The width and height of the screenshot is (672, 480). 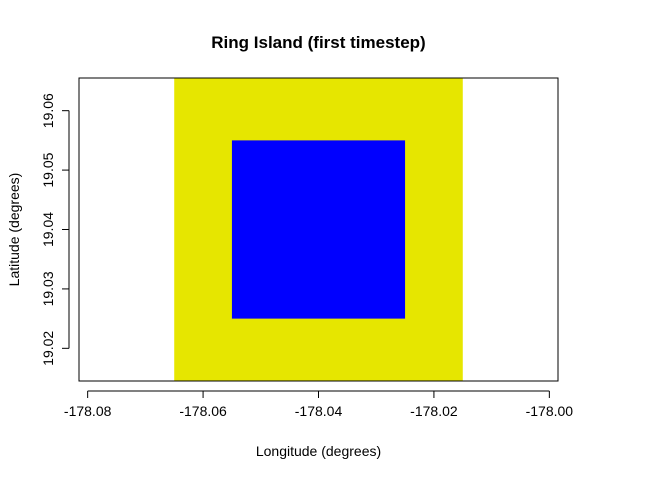 I want to click on x-tick-label: -178.08, so click(x=88, y=411).